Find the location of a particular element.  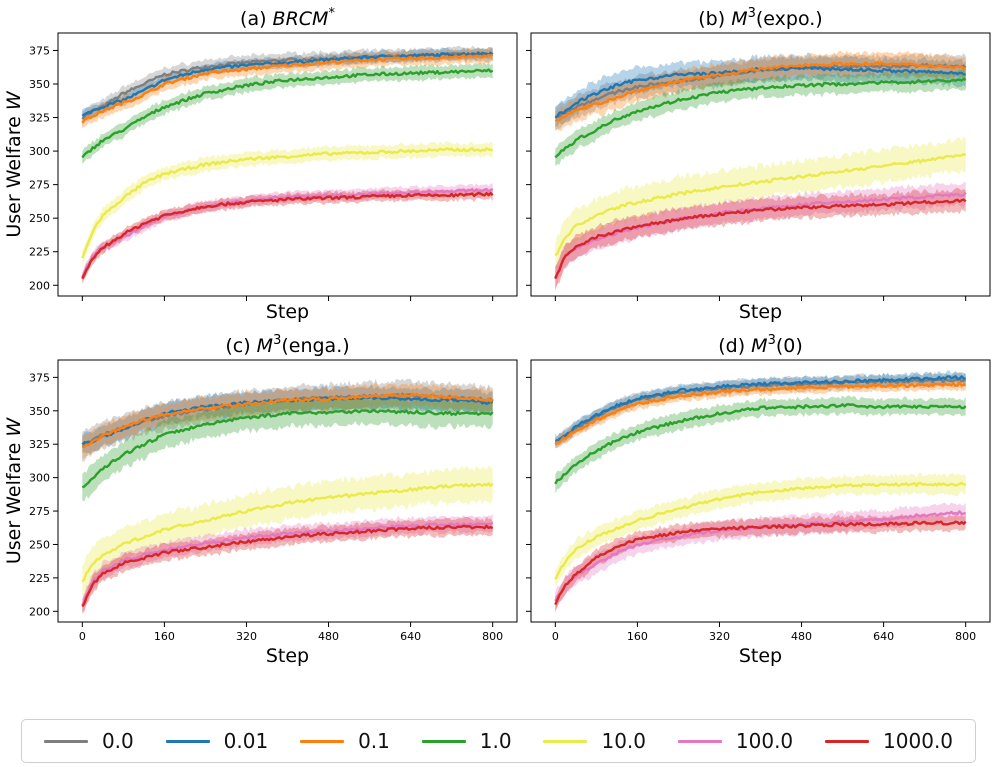

x-tick-label: 640 is located at coordinates (883, 636).